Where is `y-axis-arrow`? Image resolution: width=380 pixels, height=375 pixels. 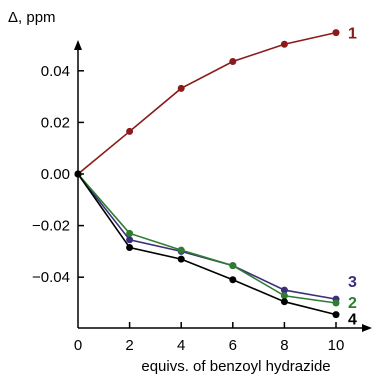
y-axis-arrow is located at coordinates (78, 45).